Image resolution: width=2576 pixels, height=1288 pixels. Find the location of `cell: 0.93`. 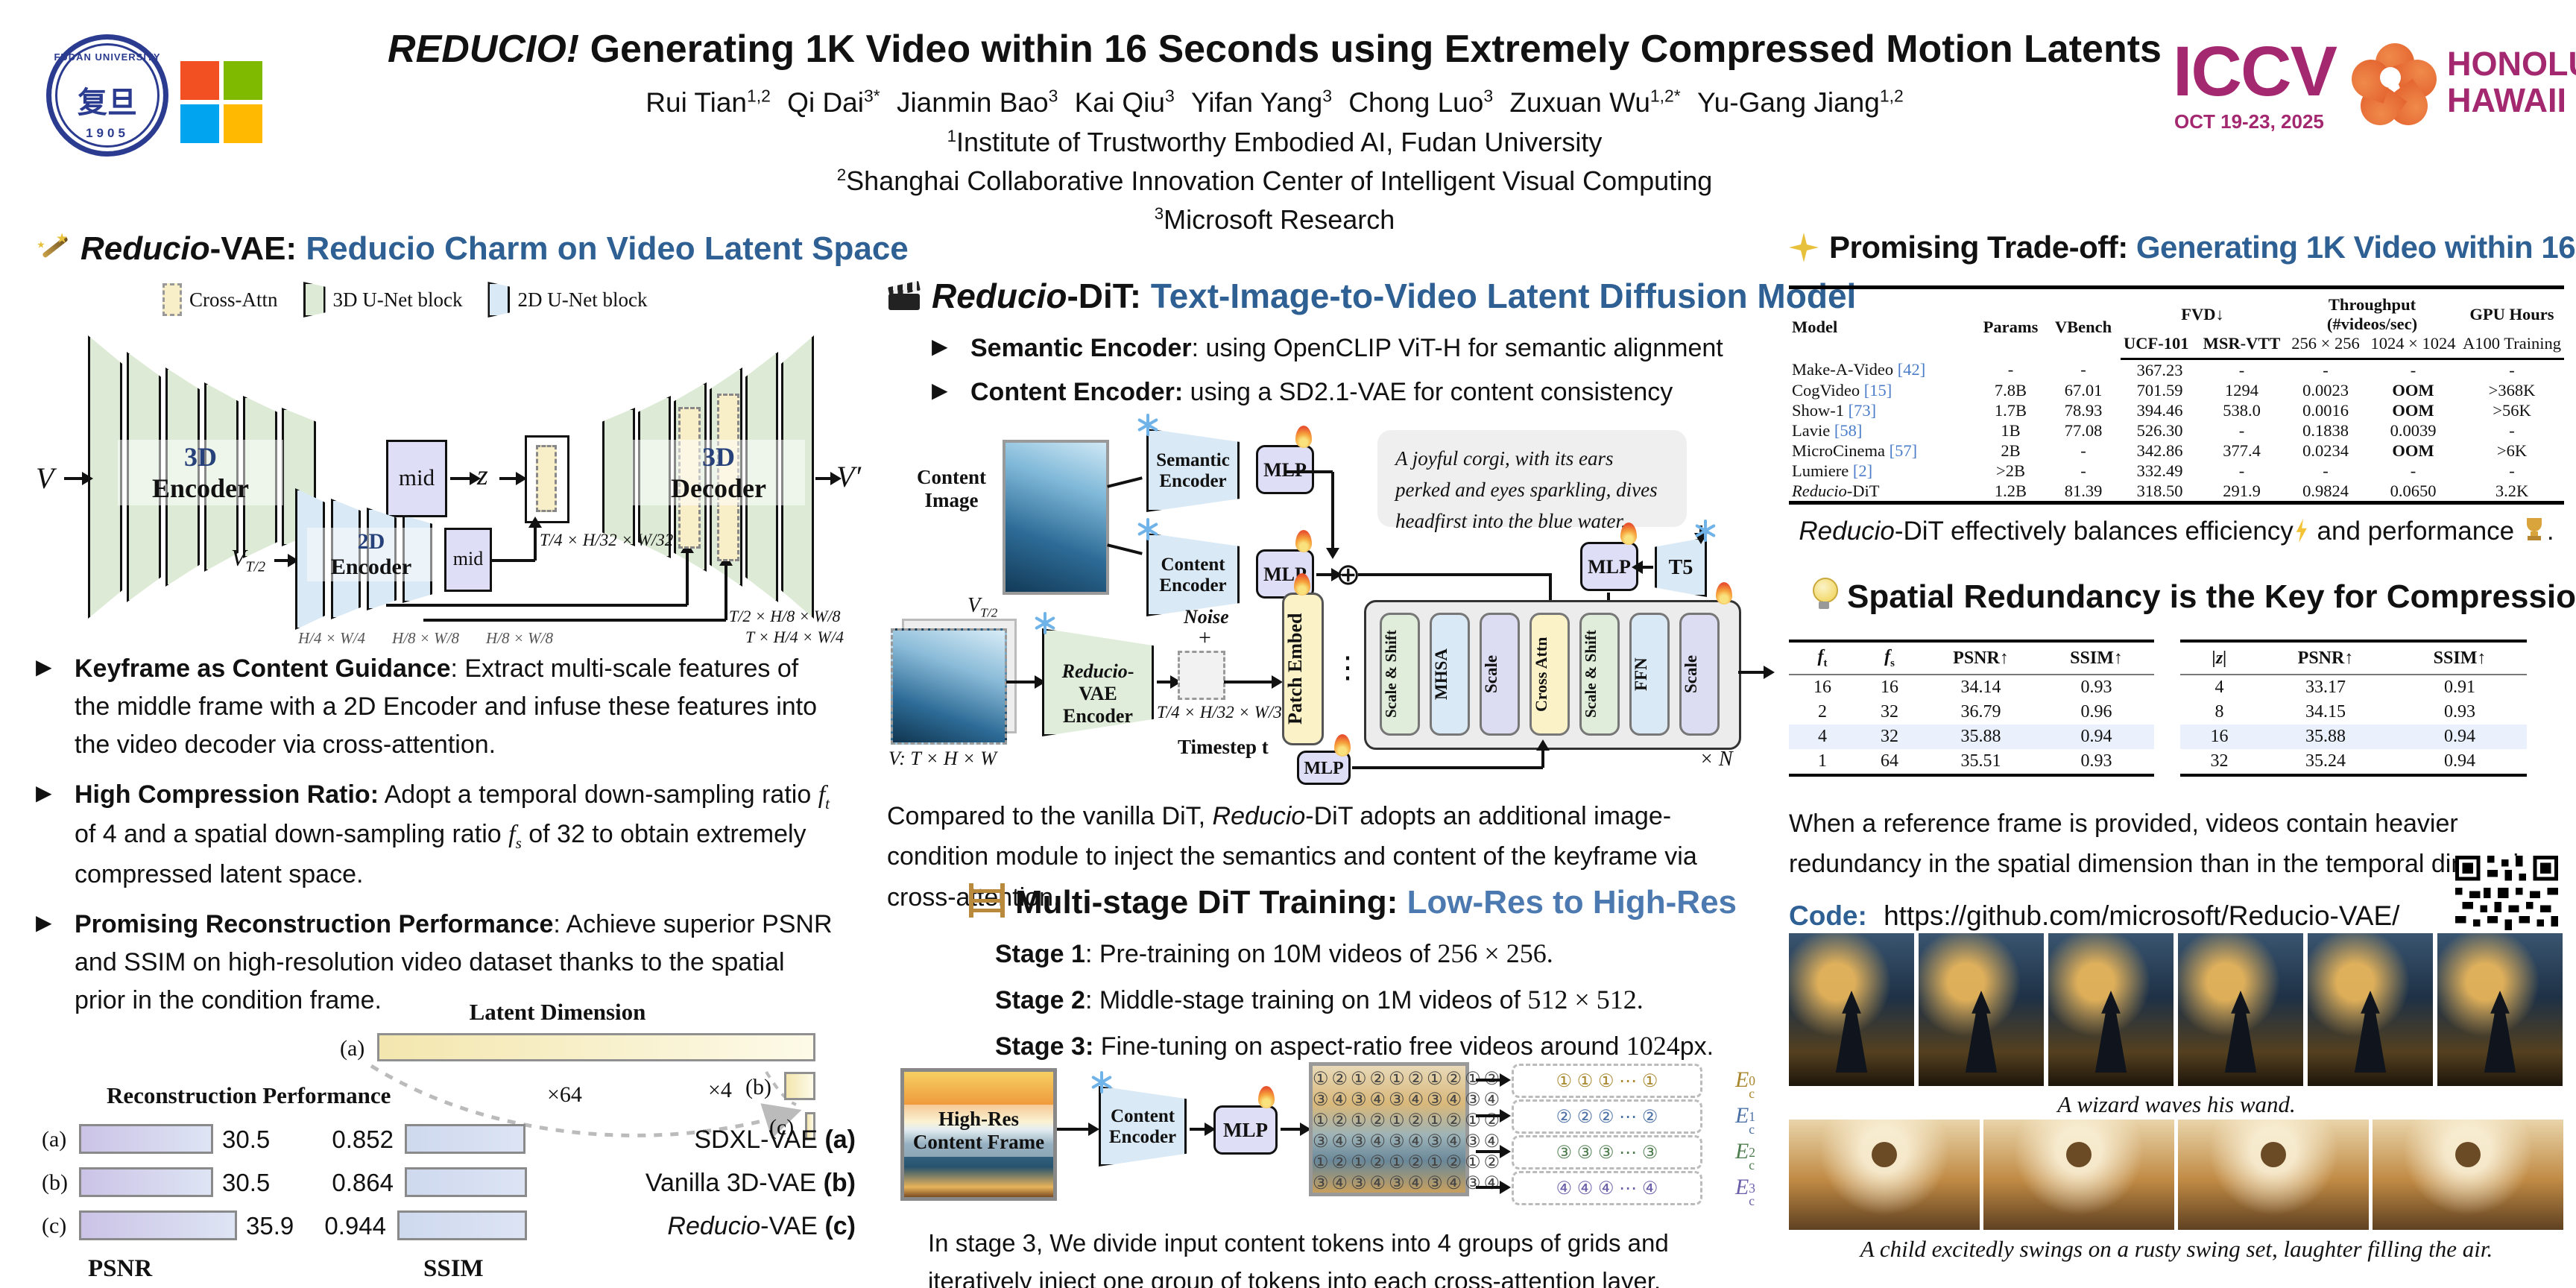

cell: 0.93 is located at coordinates (2459, 712).